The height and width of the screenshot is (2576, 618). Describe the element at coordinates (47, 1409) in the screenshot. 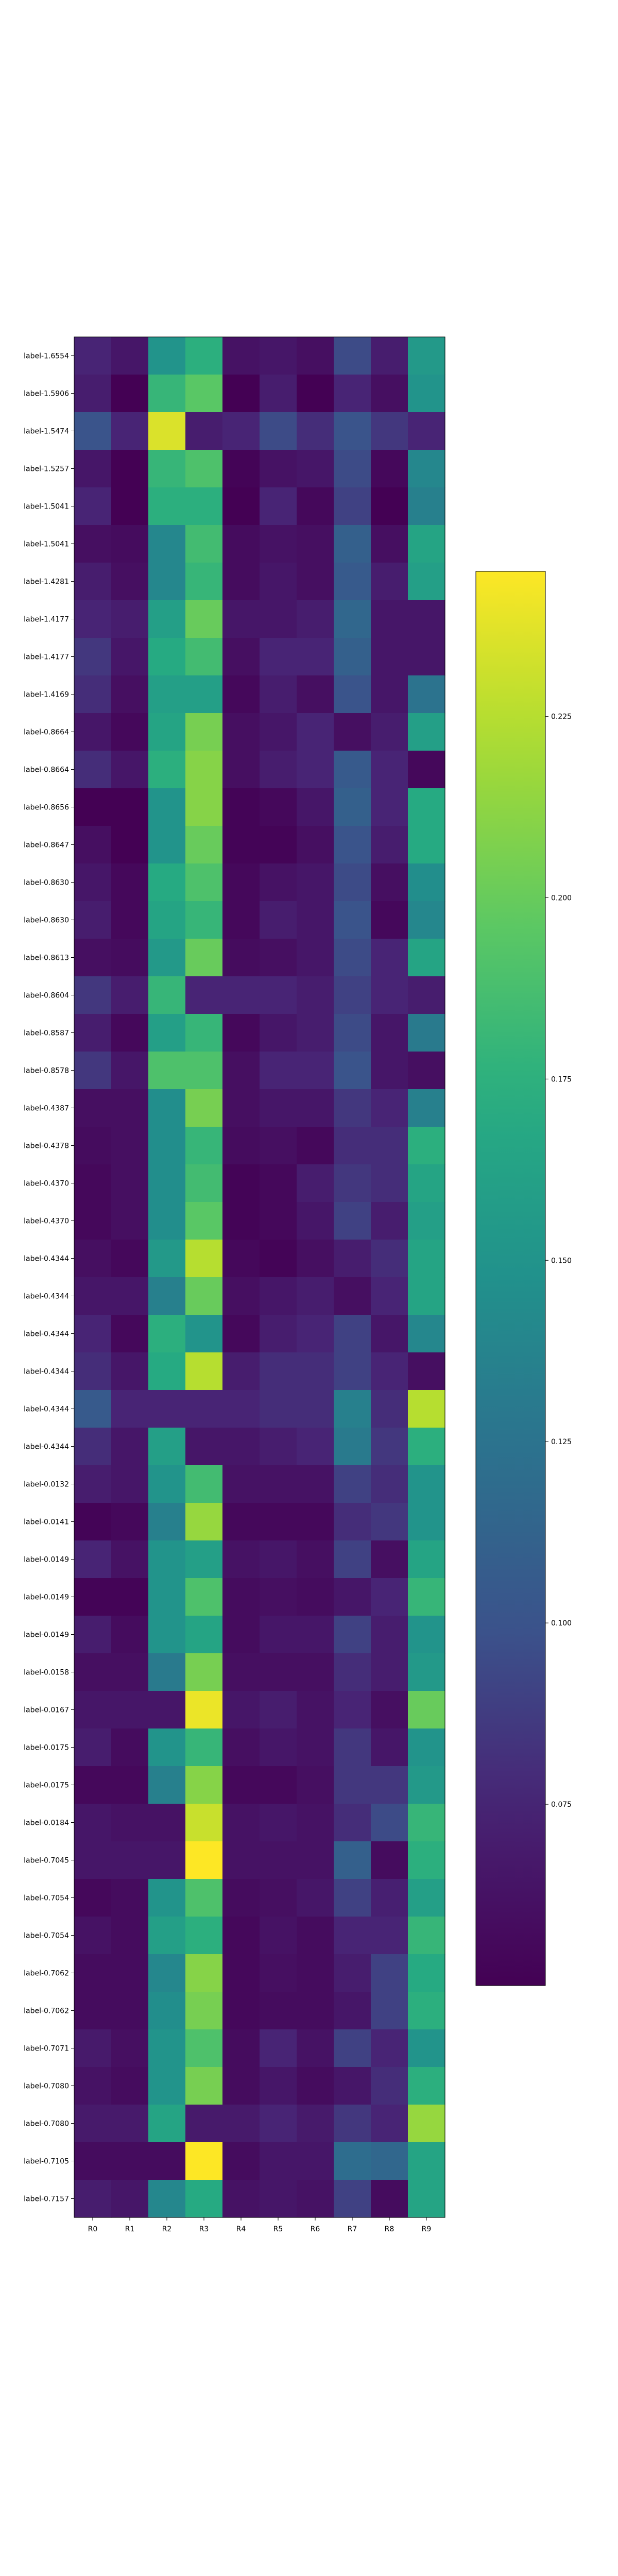

I see `row-tick-label: label-0.4344` at that location.